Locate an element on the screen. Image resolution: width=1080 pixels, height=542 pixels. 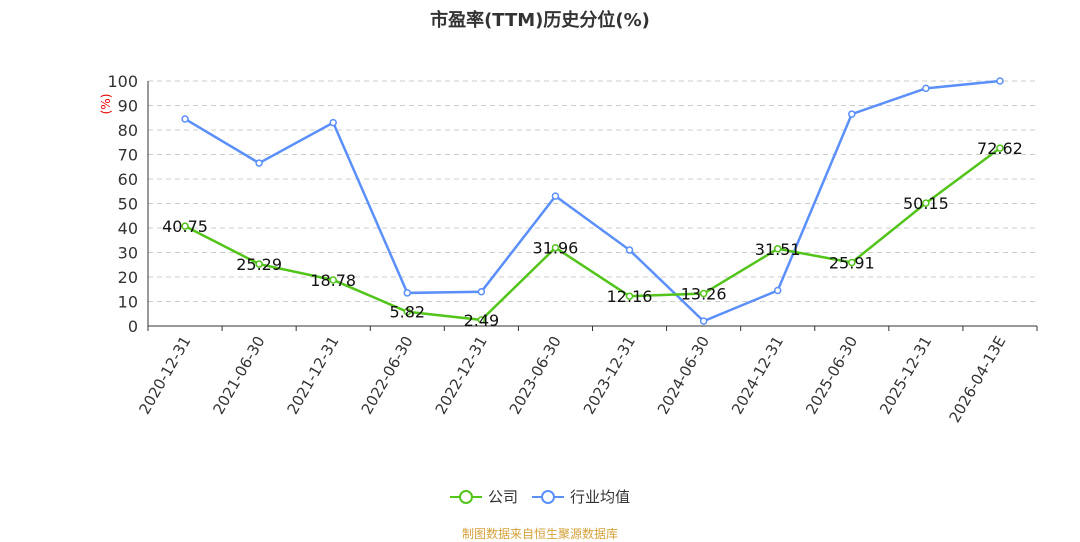
data-label: 12.16 is located at coordinates (630, 296).